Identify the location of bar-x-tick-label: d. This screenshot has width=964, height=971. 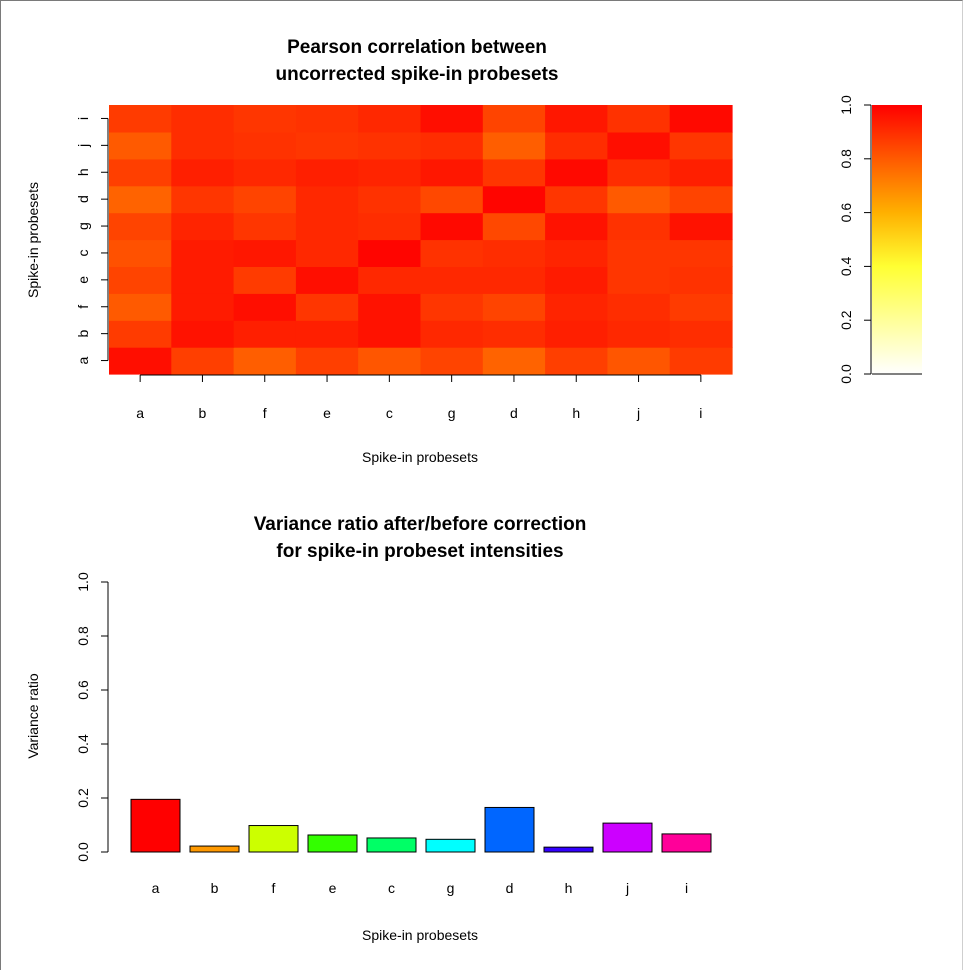
(510, 888).